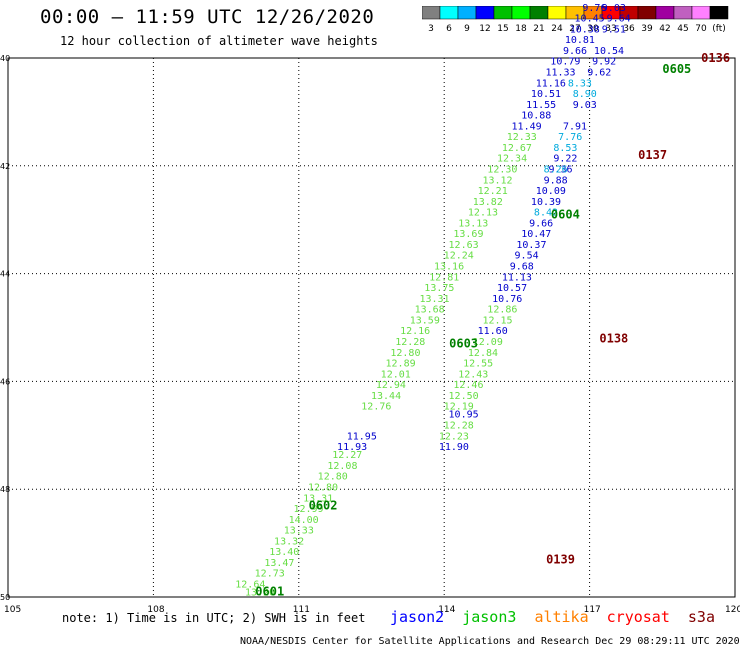 This screenshot has height=650, width=740. I want to click on pass-label: 0604, so click(565, 214).